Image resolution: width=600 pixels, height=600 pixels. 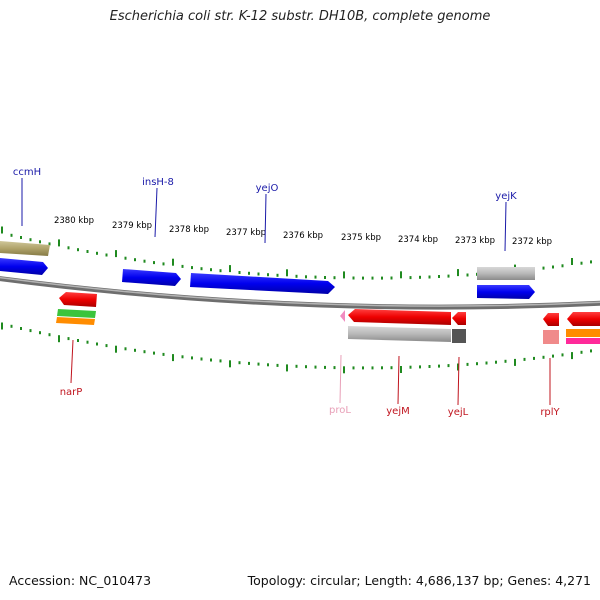 I want to click on gene-right-orange, so click(x=583, y=333).